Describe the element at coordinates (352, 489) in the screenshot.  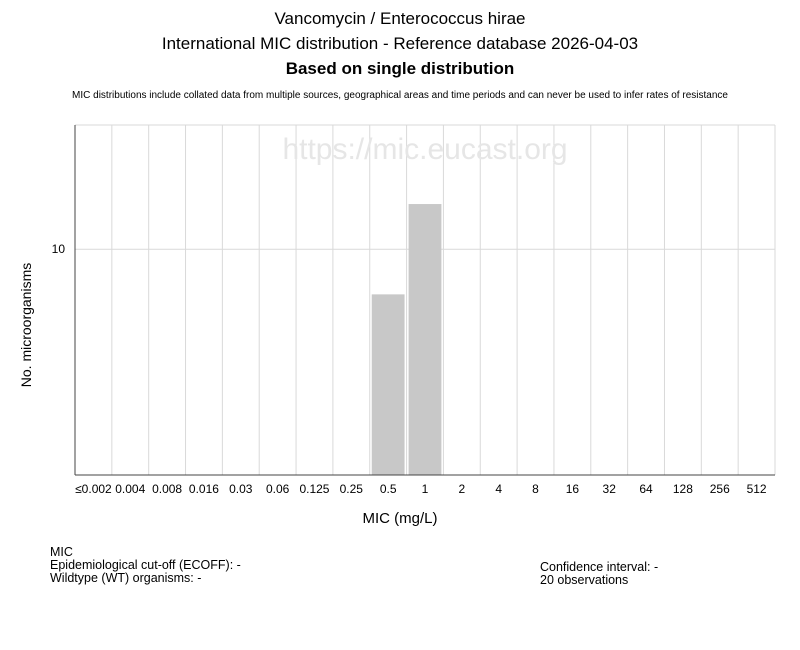
I see `x-tick-label: 0.25` at that location.